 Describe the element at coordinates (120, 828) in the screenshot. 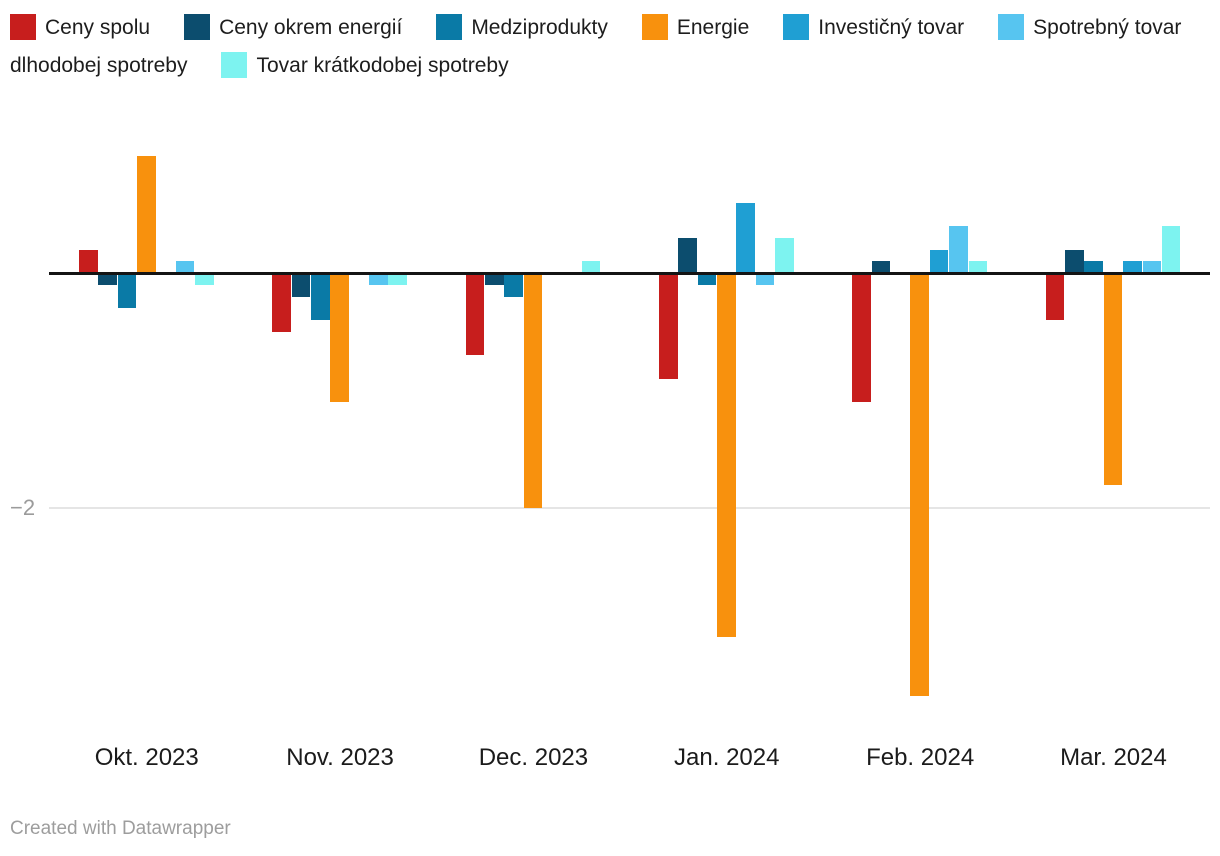

I see `datawrapper-credit: Created with Datawrapper` at that location.